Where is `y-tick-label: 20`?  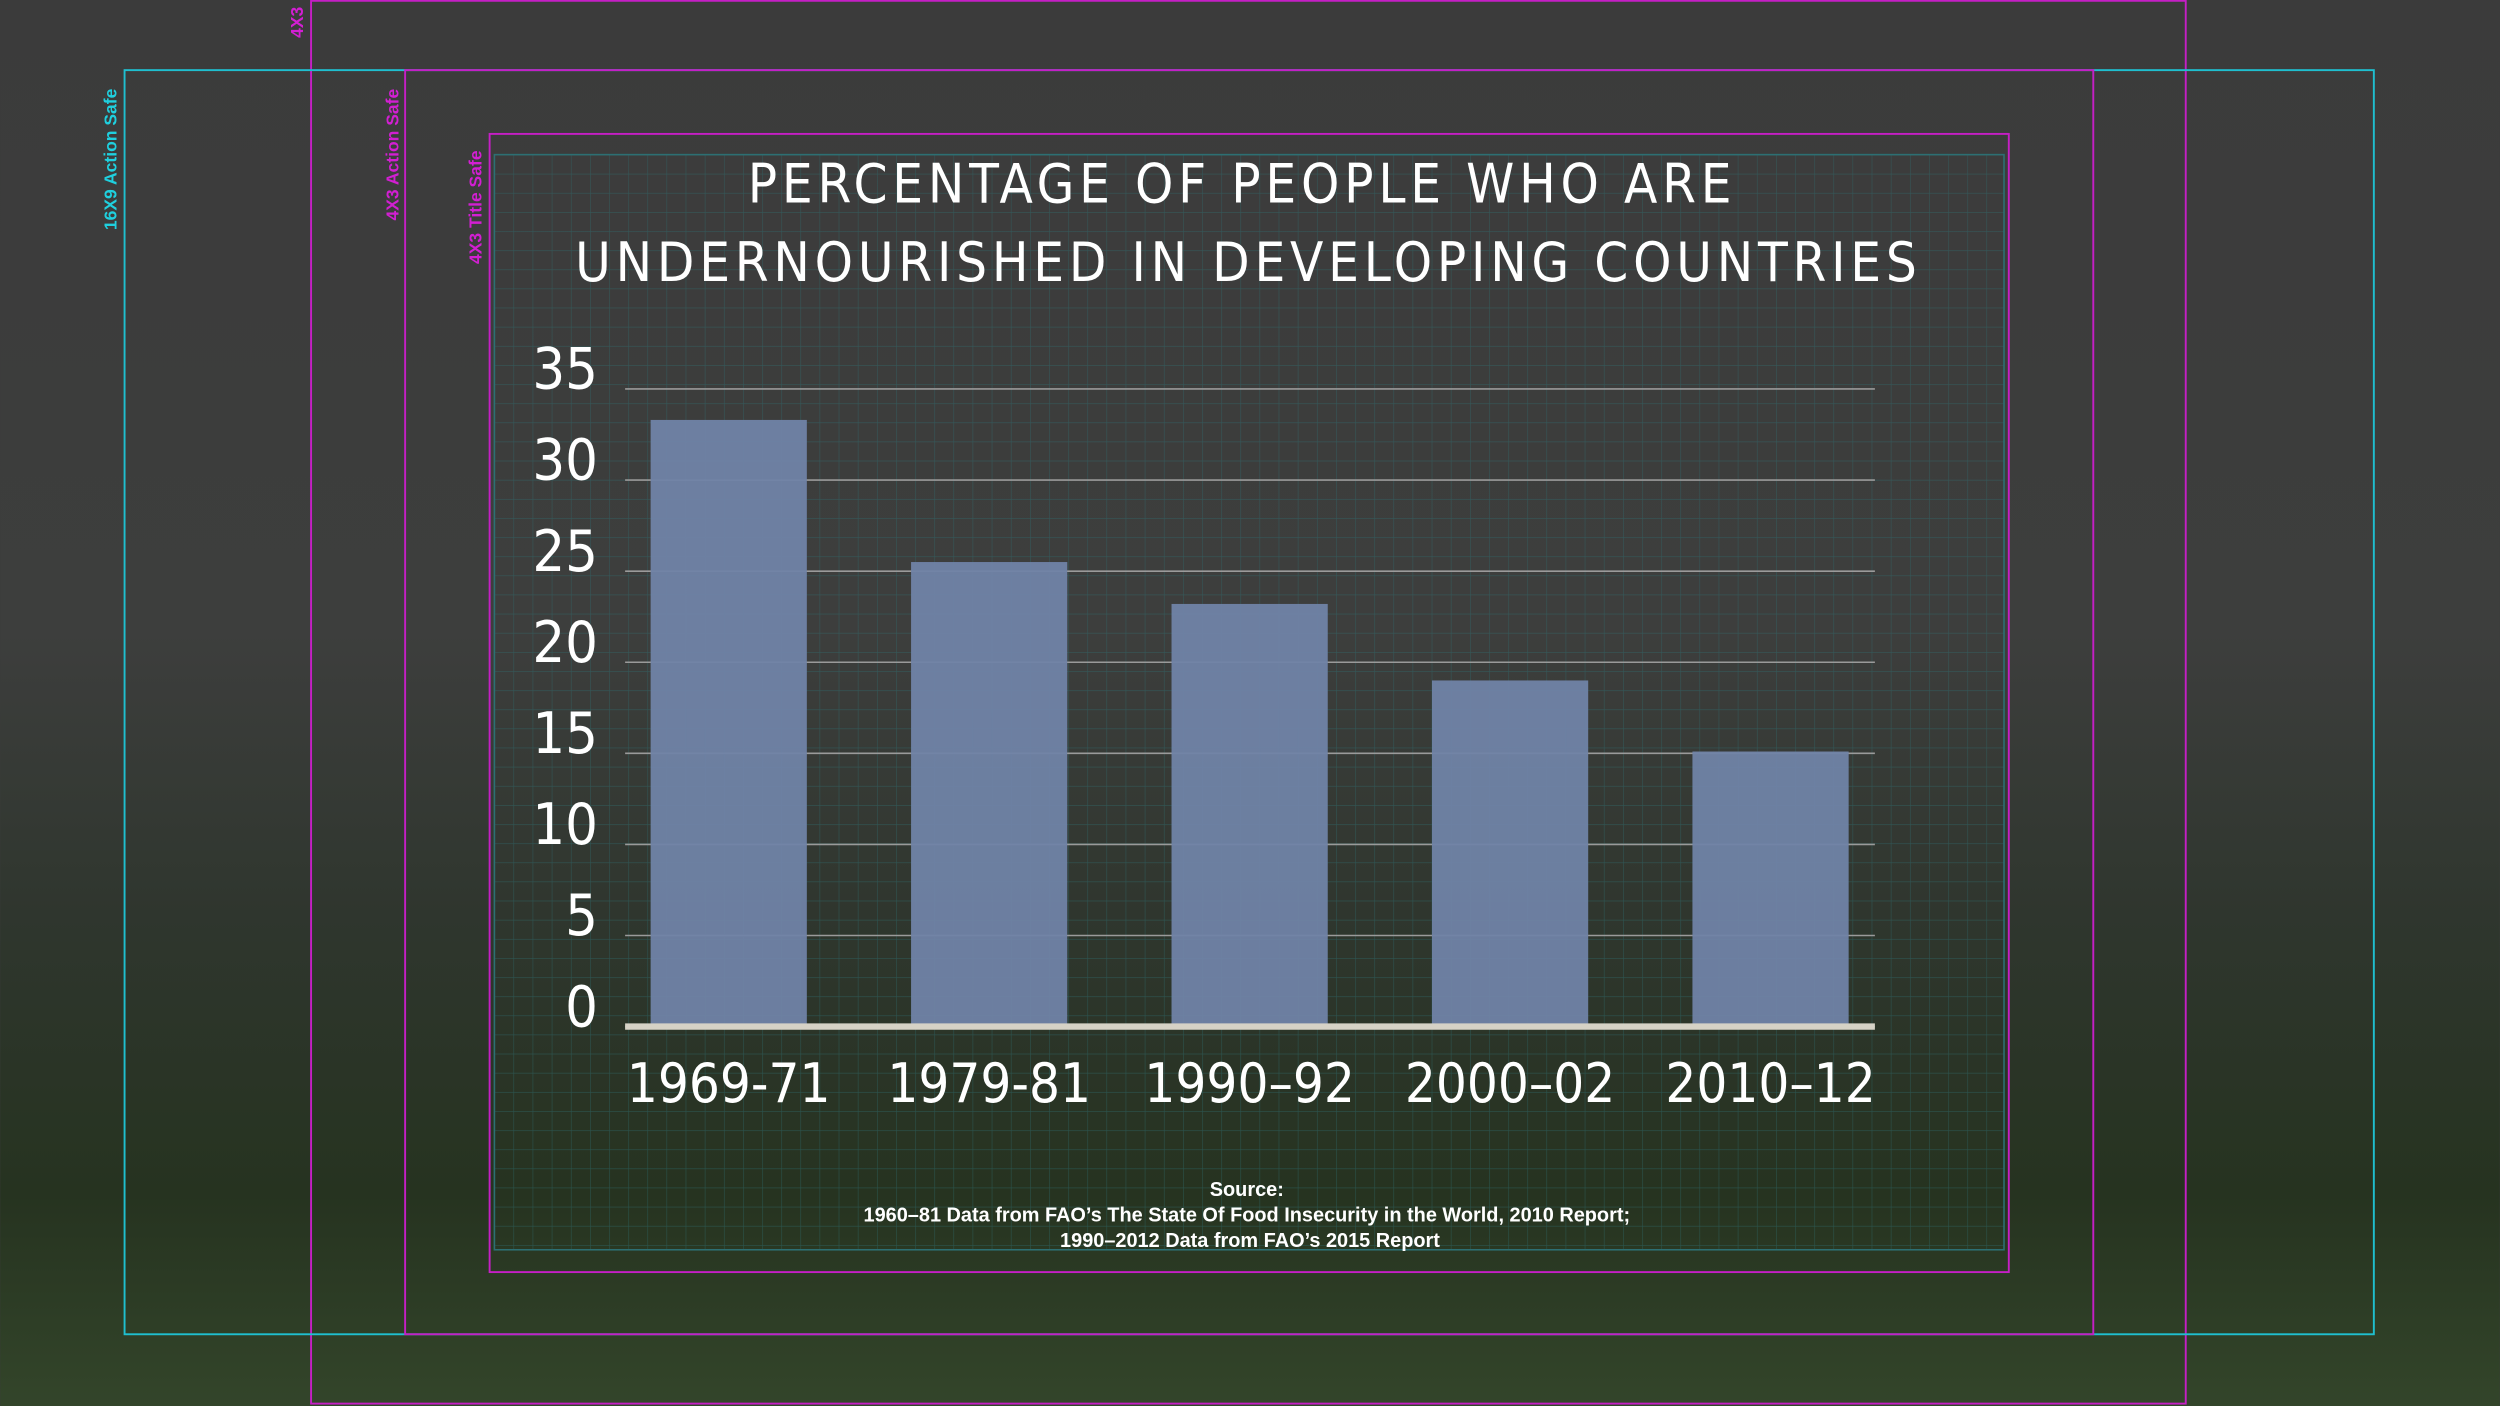 y-tick-label: 20 is located at coordinates (565, 642).